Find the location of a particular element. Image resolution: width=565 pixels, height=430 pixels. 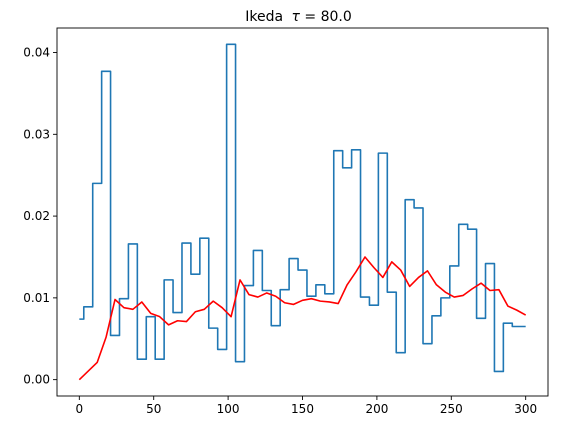

y-tick-label: 0.02 is located at coordinates (36, 216).